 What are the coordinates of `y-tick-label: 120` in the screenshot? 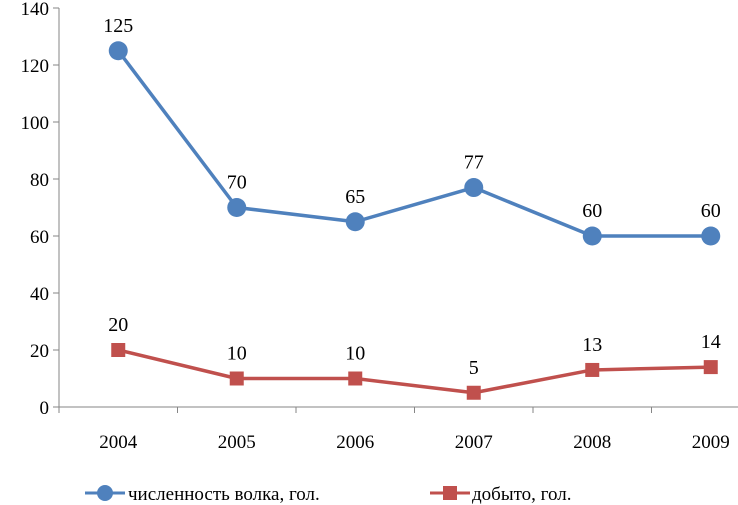 It's located at (35, 66).